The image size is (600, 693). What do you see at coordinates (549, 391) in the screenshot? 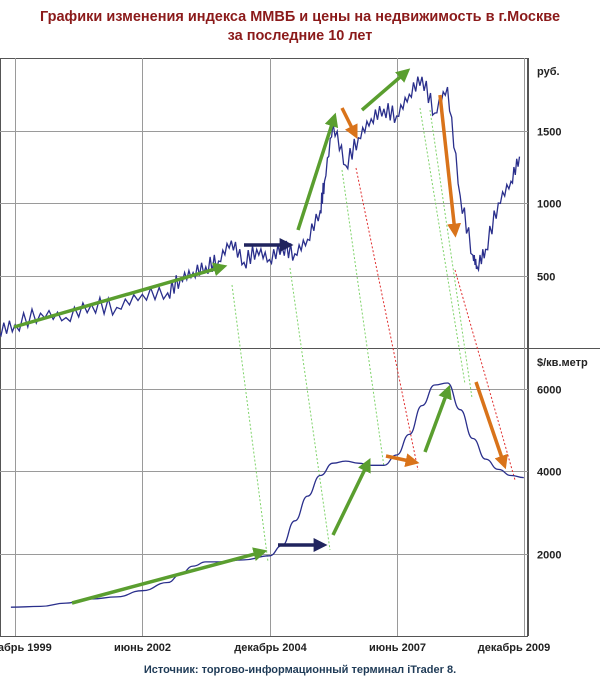
I see `y-tick-label: 6000` at bounding box center [549, 391].